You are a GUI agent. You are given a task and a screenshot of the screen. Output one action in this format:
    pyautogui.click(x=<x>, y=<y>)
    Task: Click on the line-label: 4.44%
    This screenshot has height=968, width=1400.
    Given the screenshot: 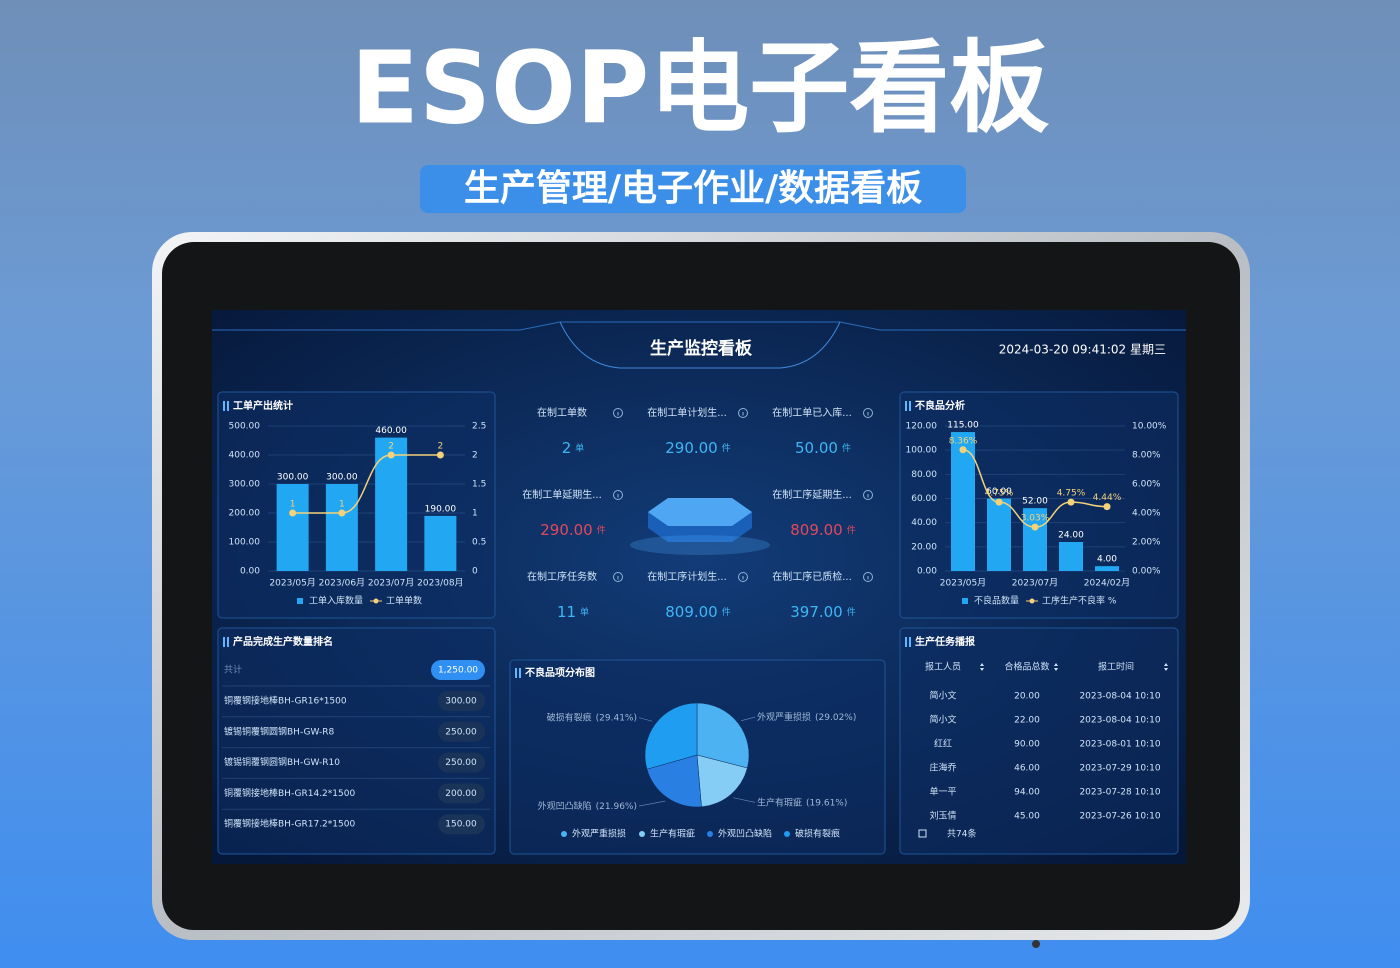 What is the action you would take?
    pyautogui.click(x=1107, y=498)
    